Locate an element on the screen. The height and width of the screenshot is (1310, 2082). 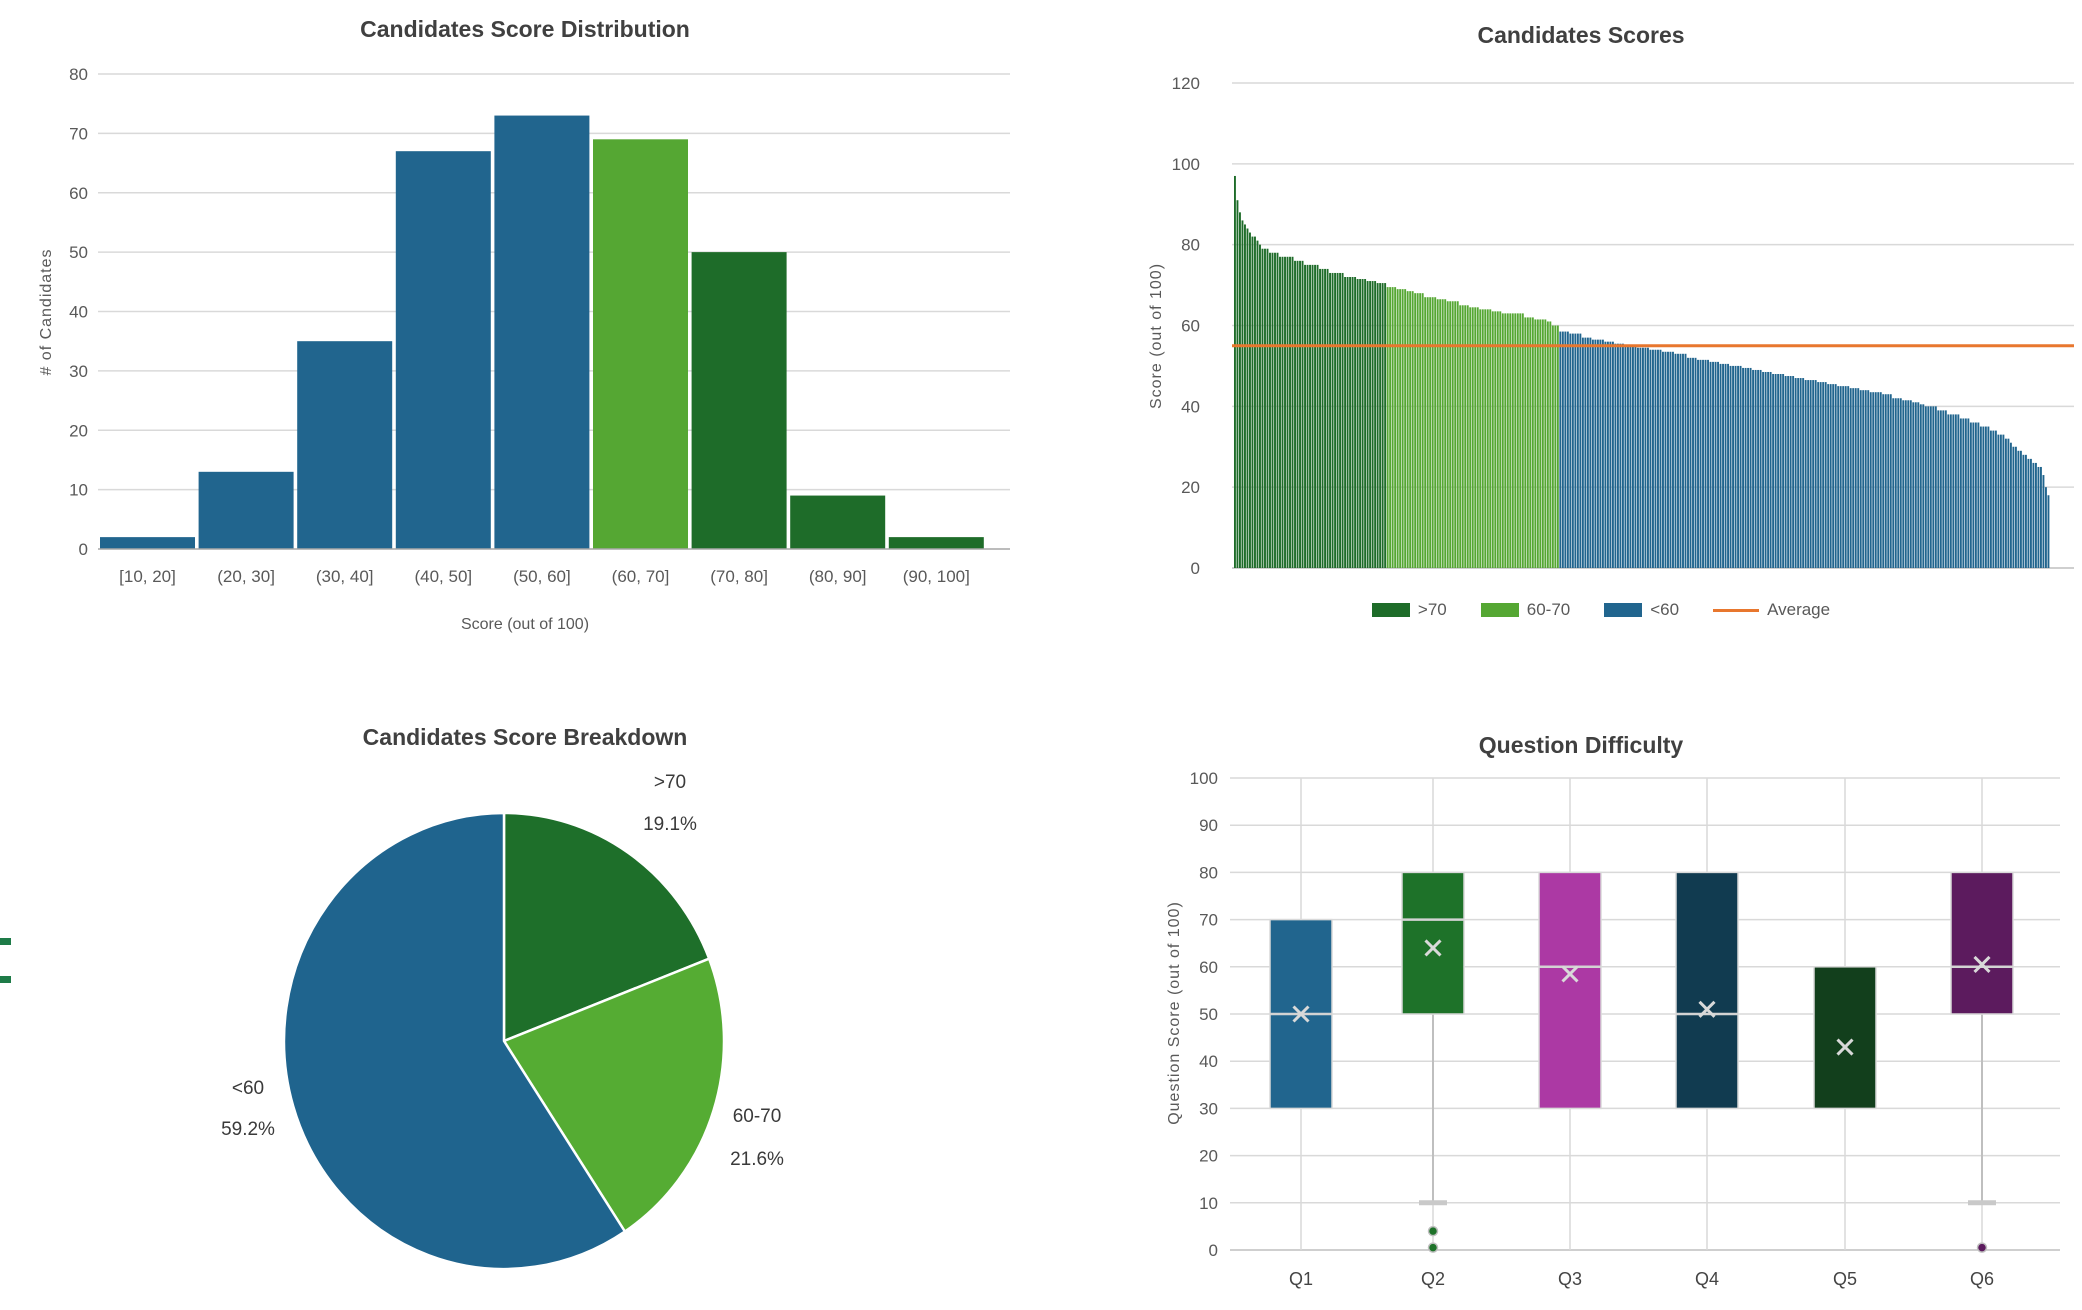
60-70-swatch-icon is located at coordinates (1499, 610).